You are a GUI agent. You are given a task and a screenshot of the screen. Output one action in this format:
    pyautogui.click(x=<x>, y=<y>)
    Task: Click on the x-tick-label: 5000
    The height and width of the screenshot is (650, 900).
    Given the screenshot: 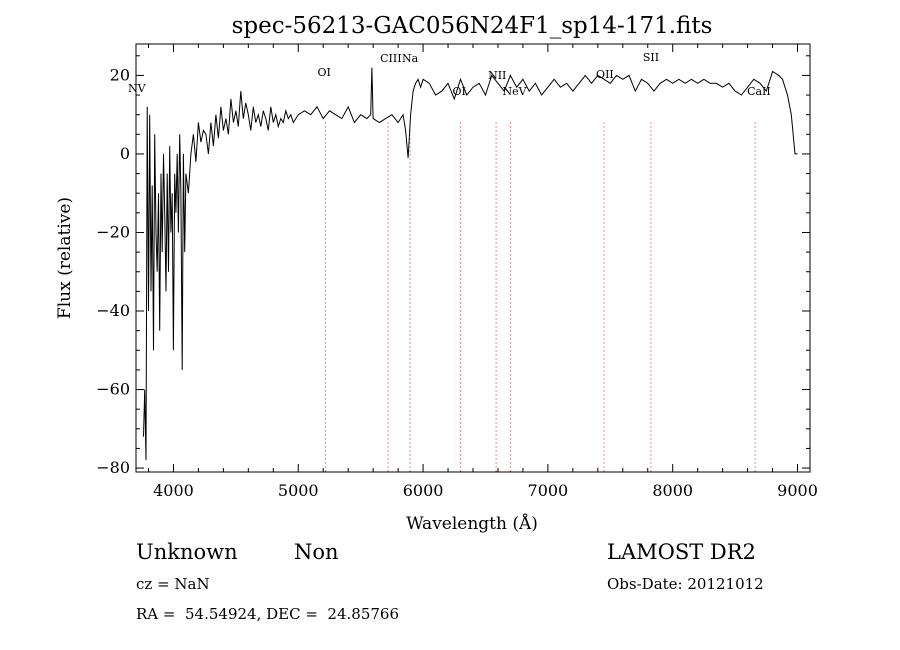 What is the action you would take?
    pyautogui.click(x=298, y=490)
    